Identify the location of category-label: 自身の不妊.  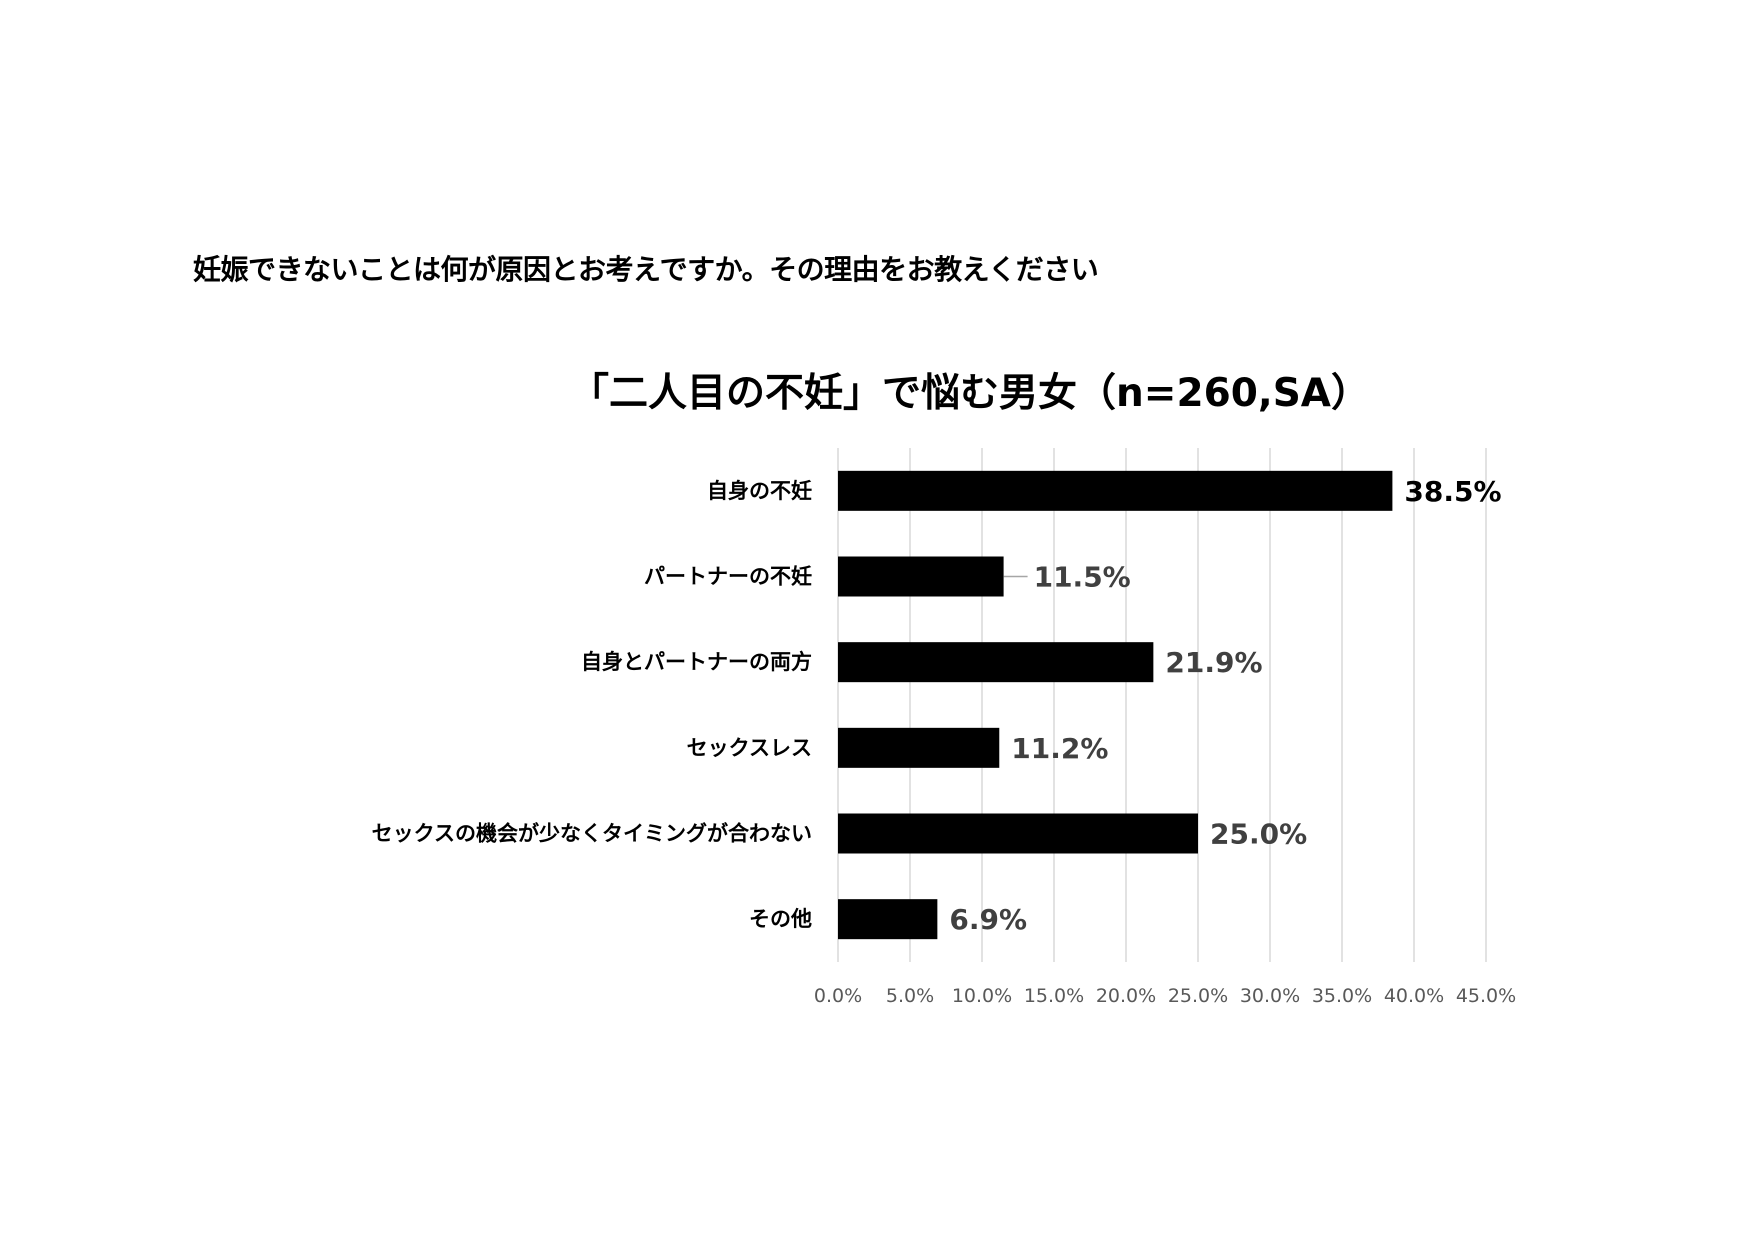
(759, 491).